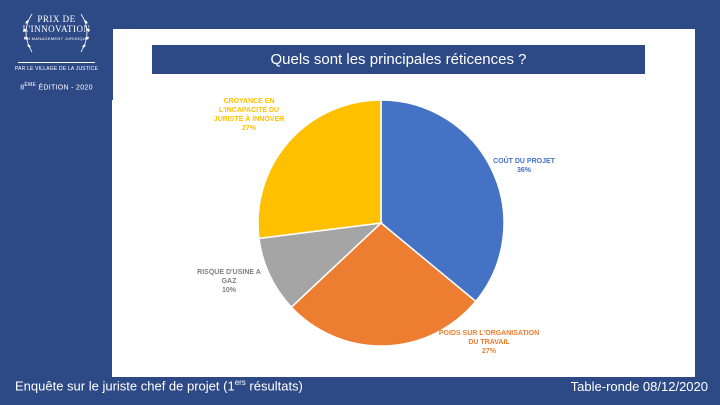  I want to click on pie-label-poids: POIDS SUR L'ORGANISATION DU TRAVAIL 27%, so click(489, 342).